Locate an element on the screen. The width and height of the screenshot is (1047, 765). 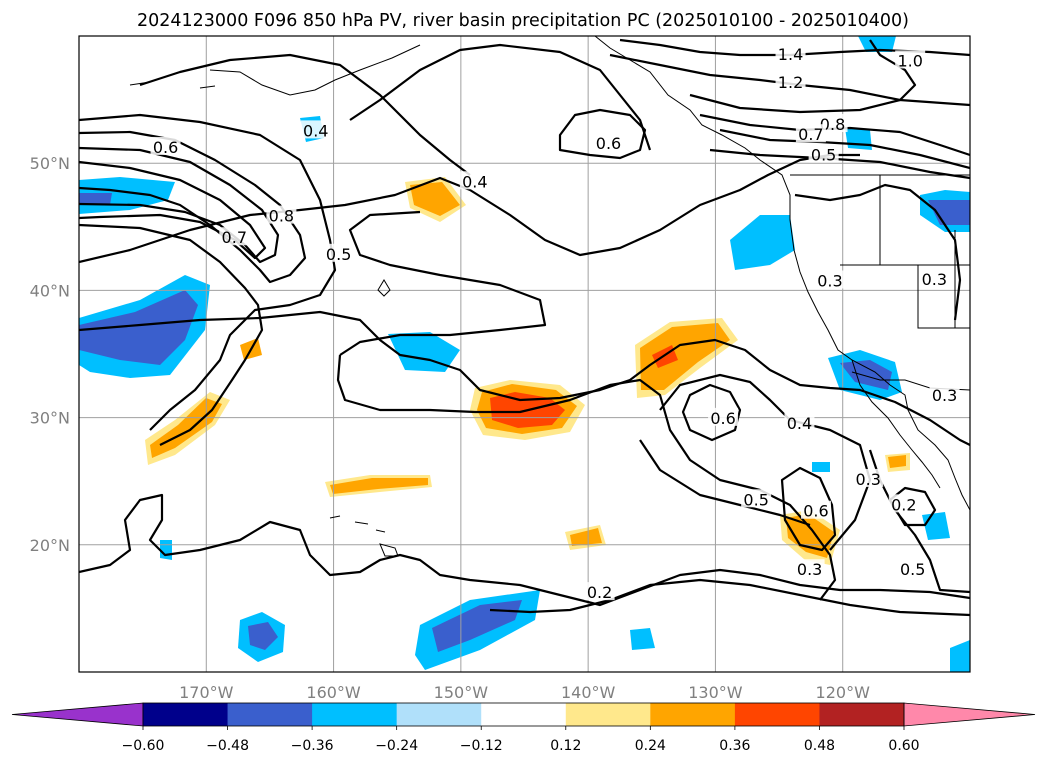
contour-0.7-north is located at coordinates (844, 149).